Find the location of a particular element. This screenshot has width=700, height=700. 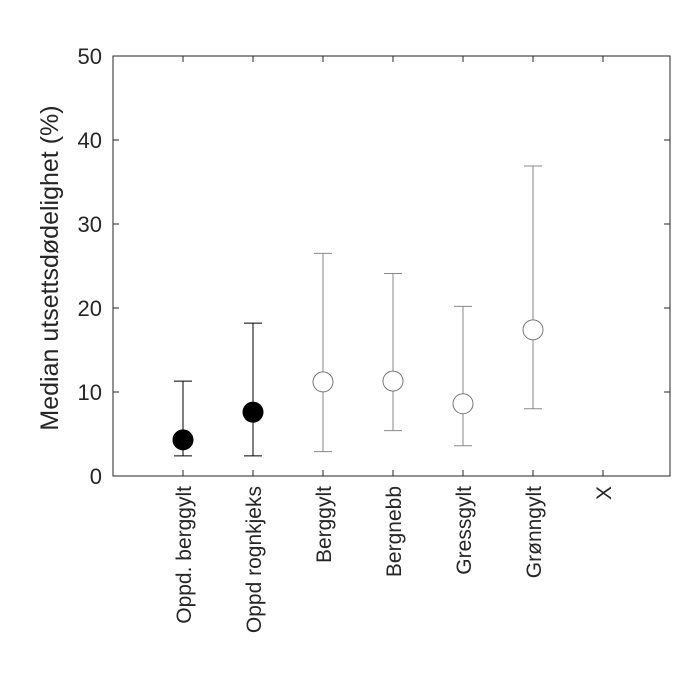

x-tick-label: Oppd rognkjeks is located at coordinates (254, 559).